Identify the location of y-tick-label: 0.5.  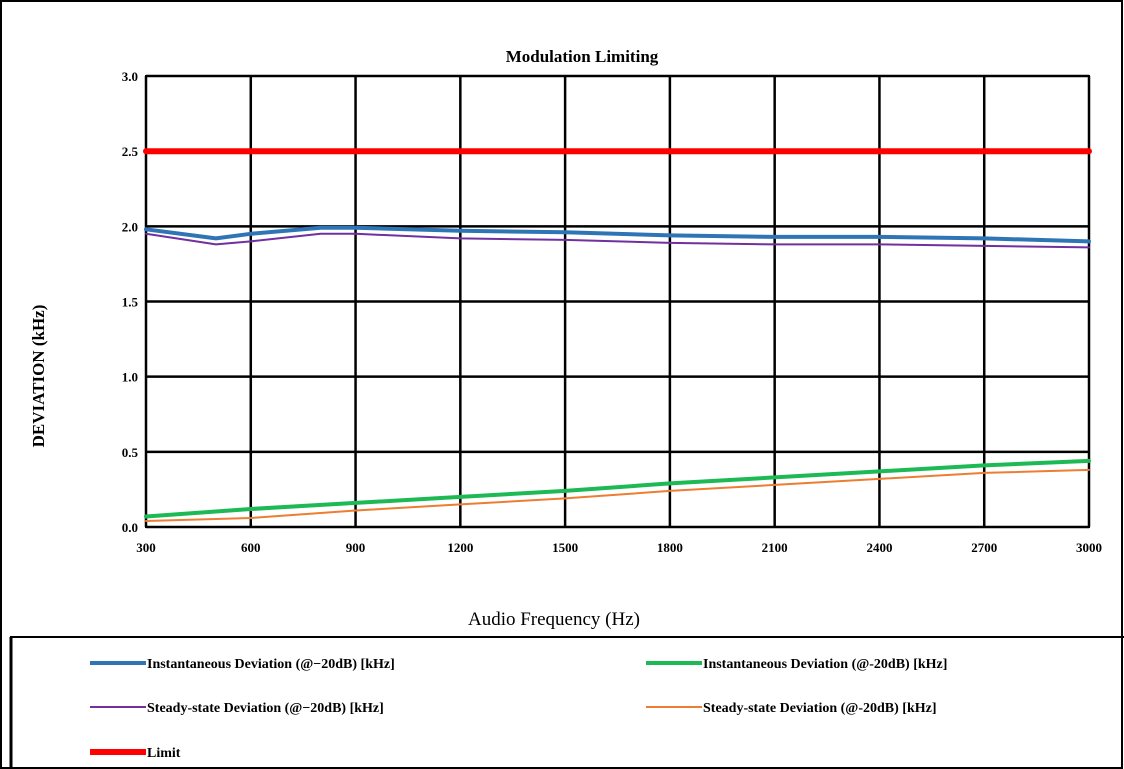
(130, 452).